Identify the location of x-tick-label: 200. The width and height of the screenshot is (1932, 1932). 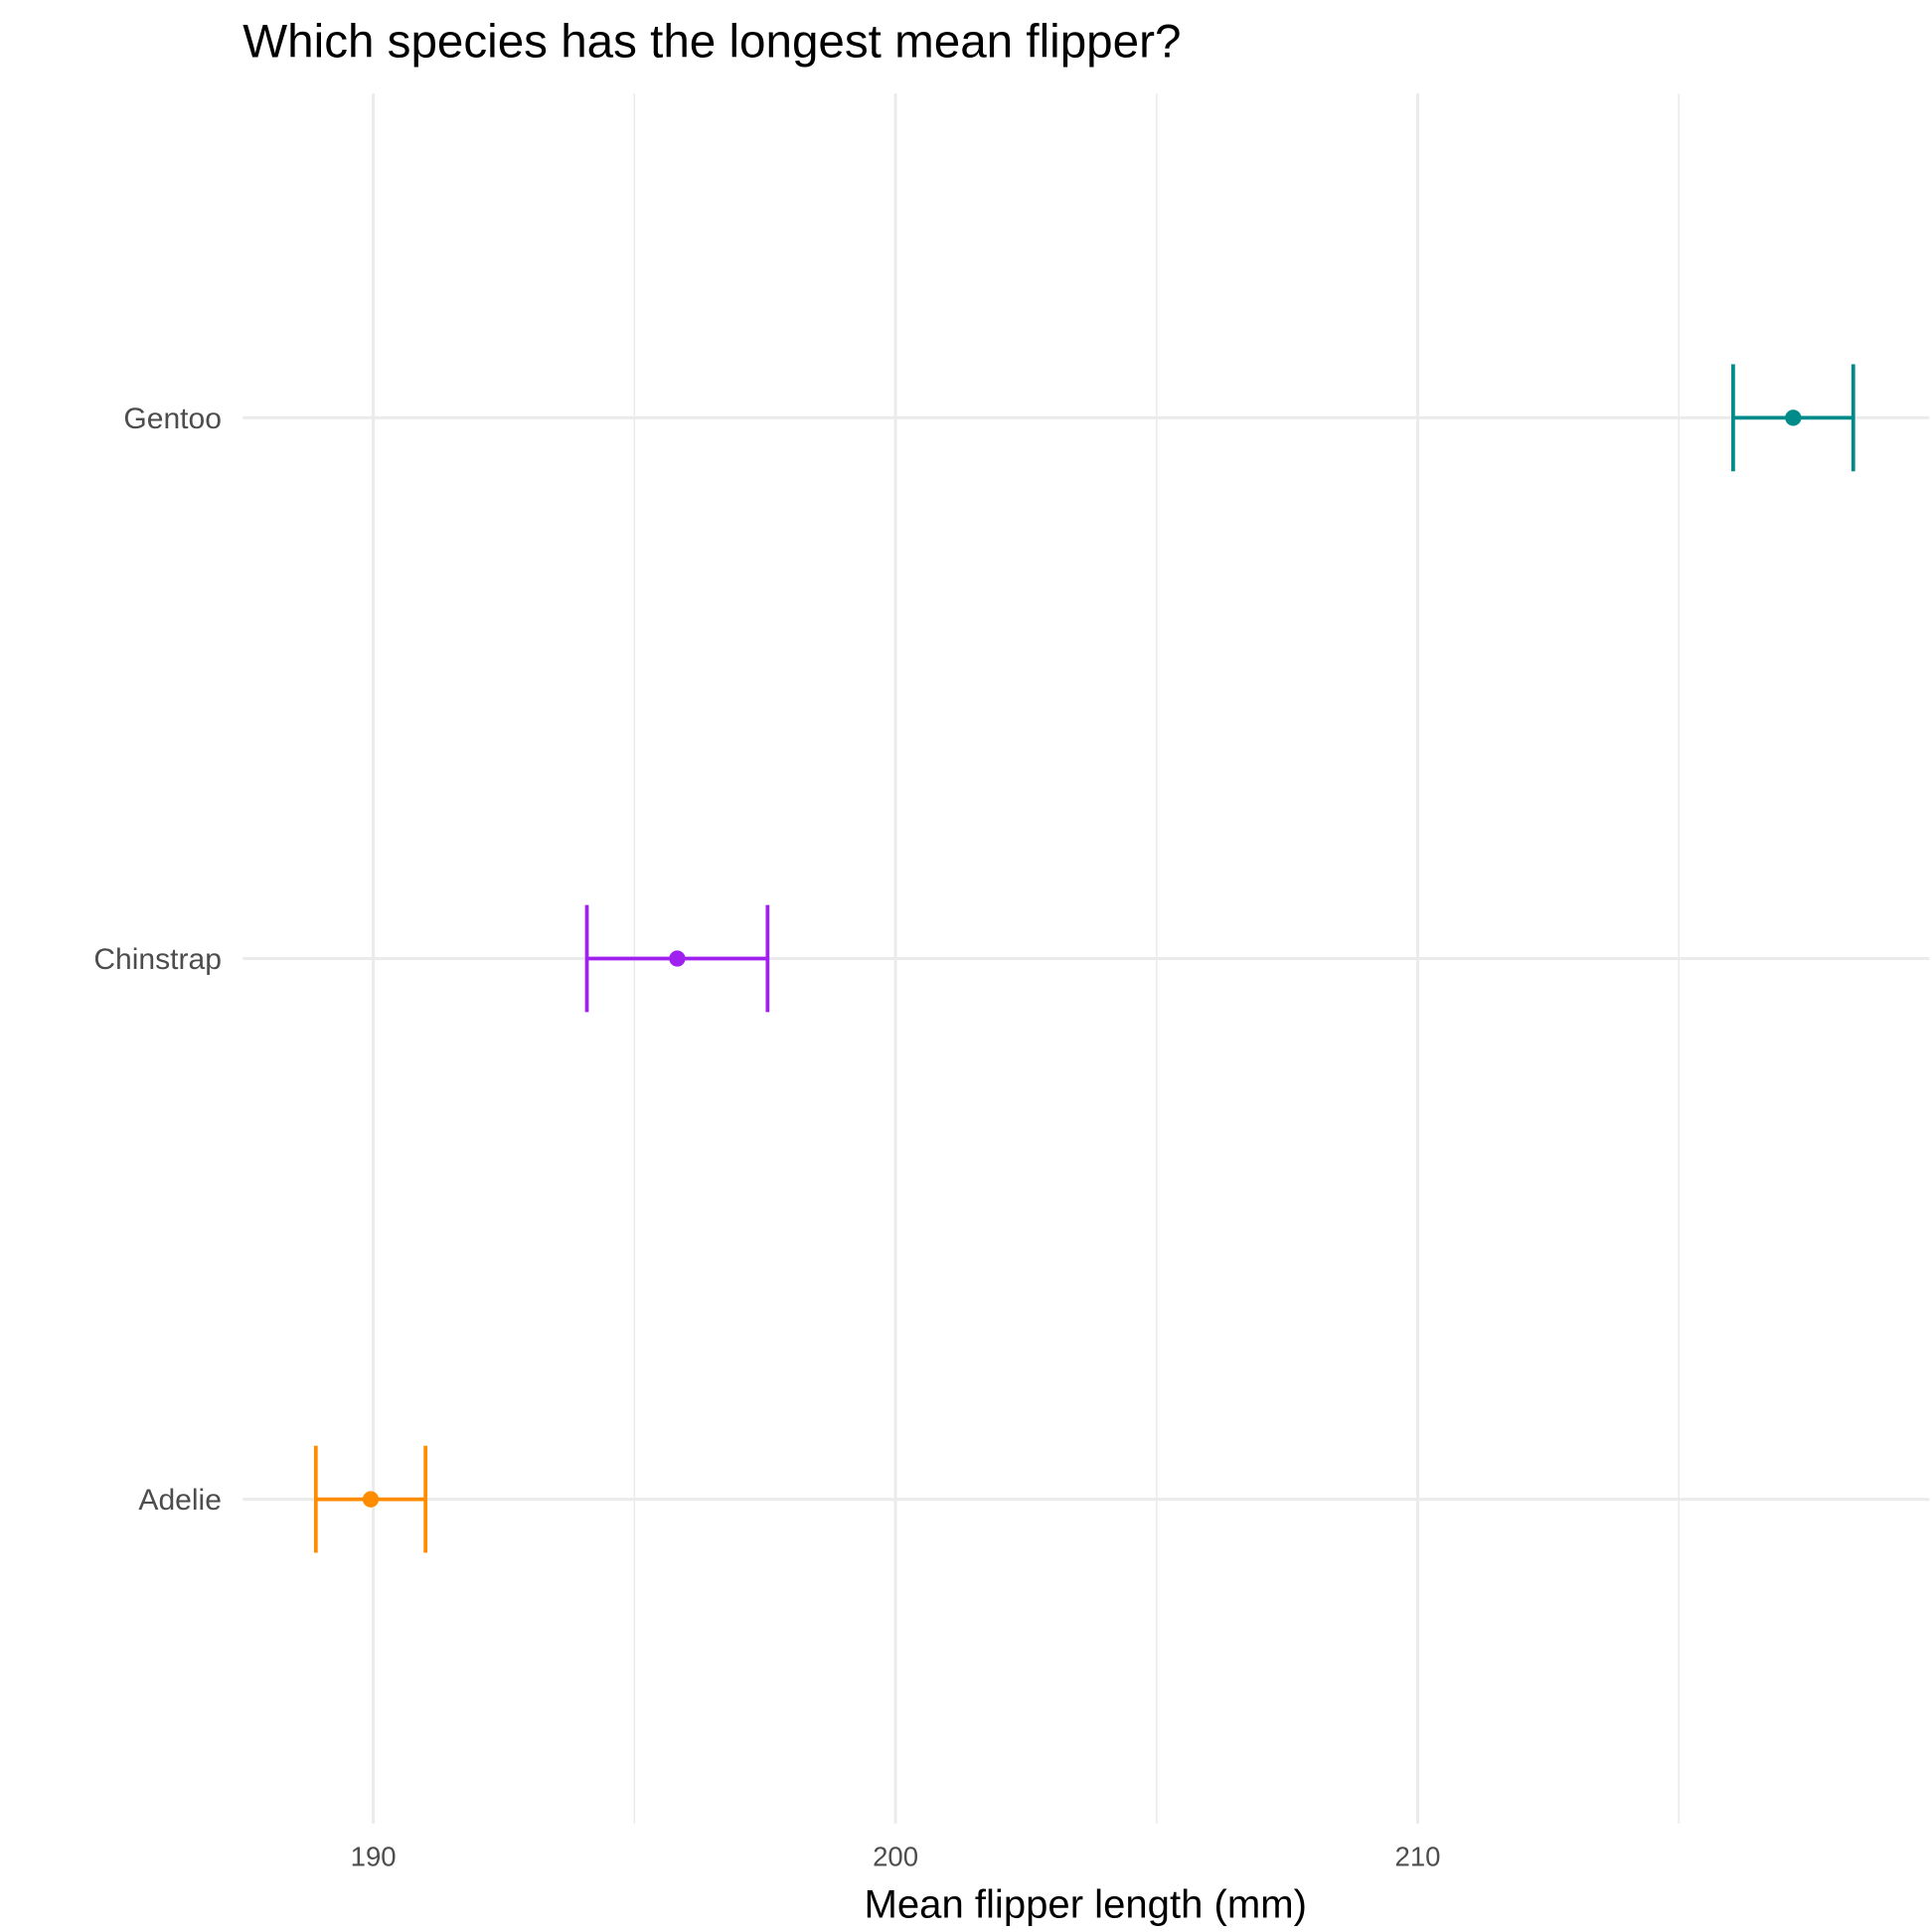
(895, 1856).